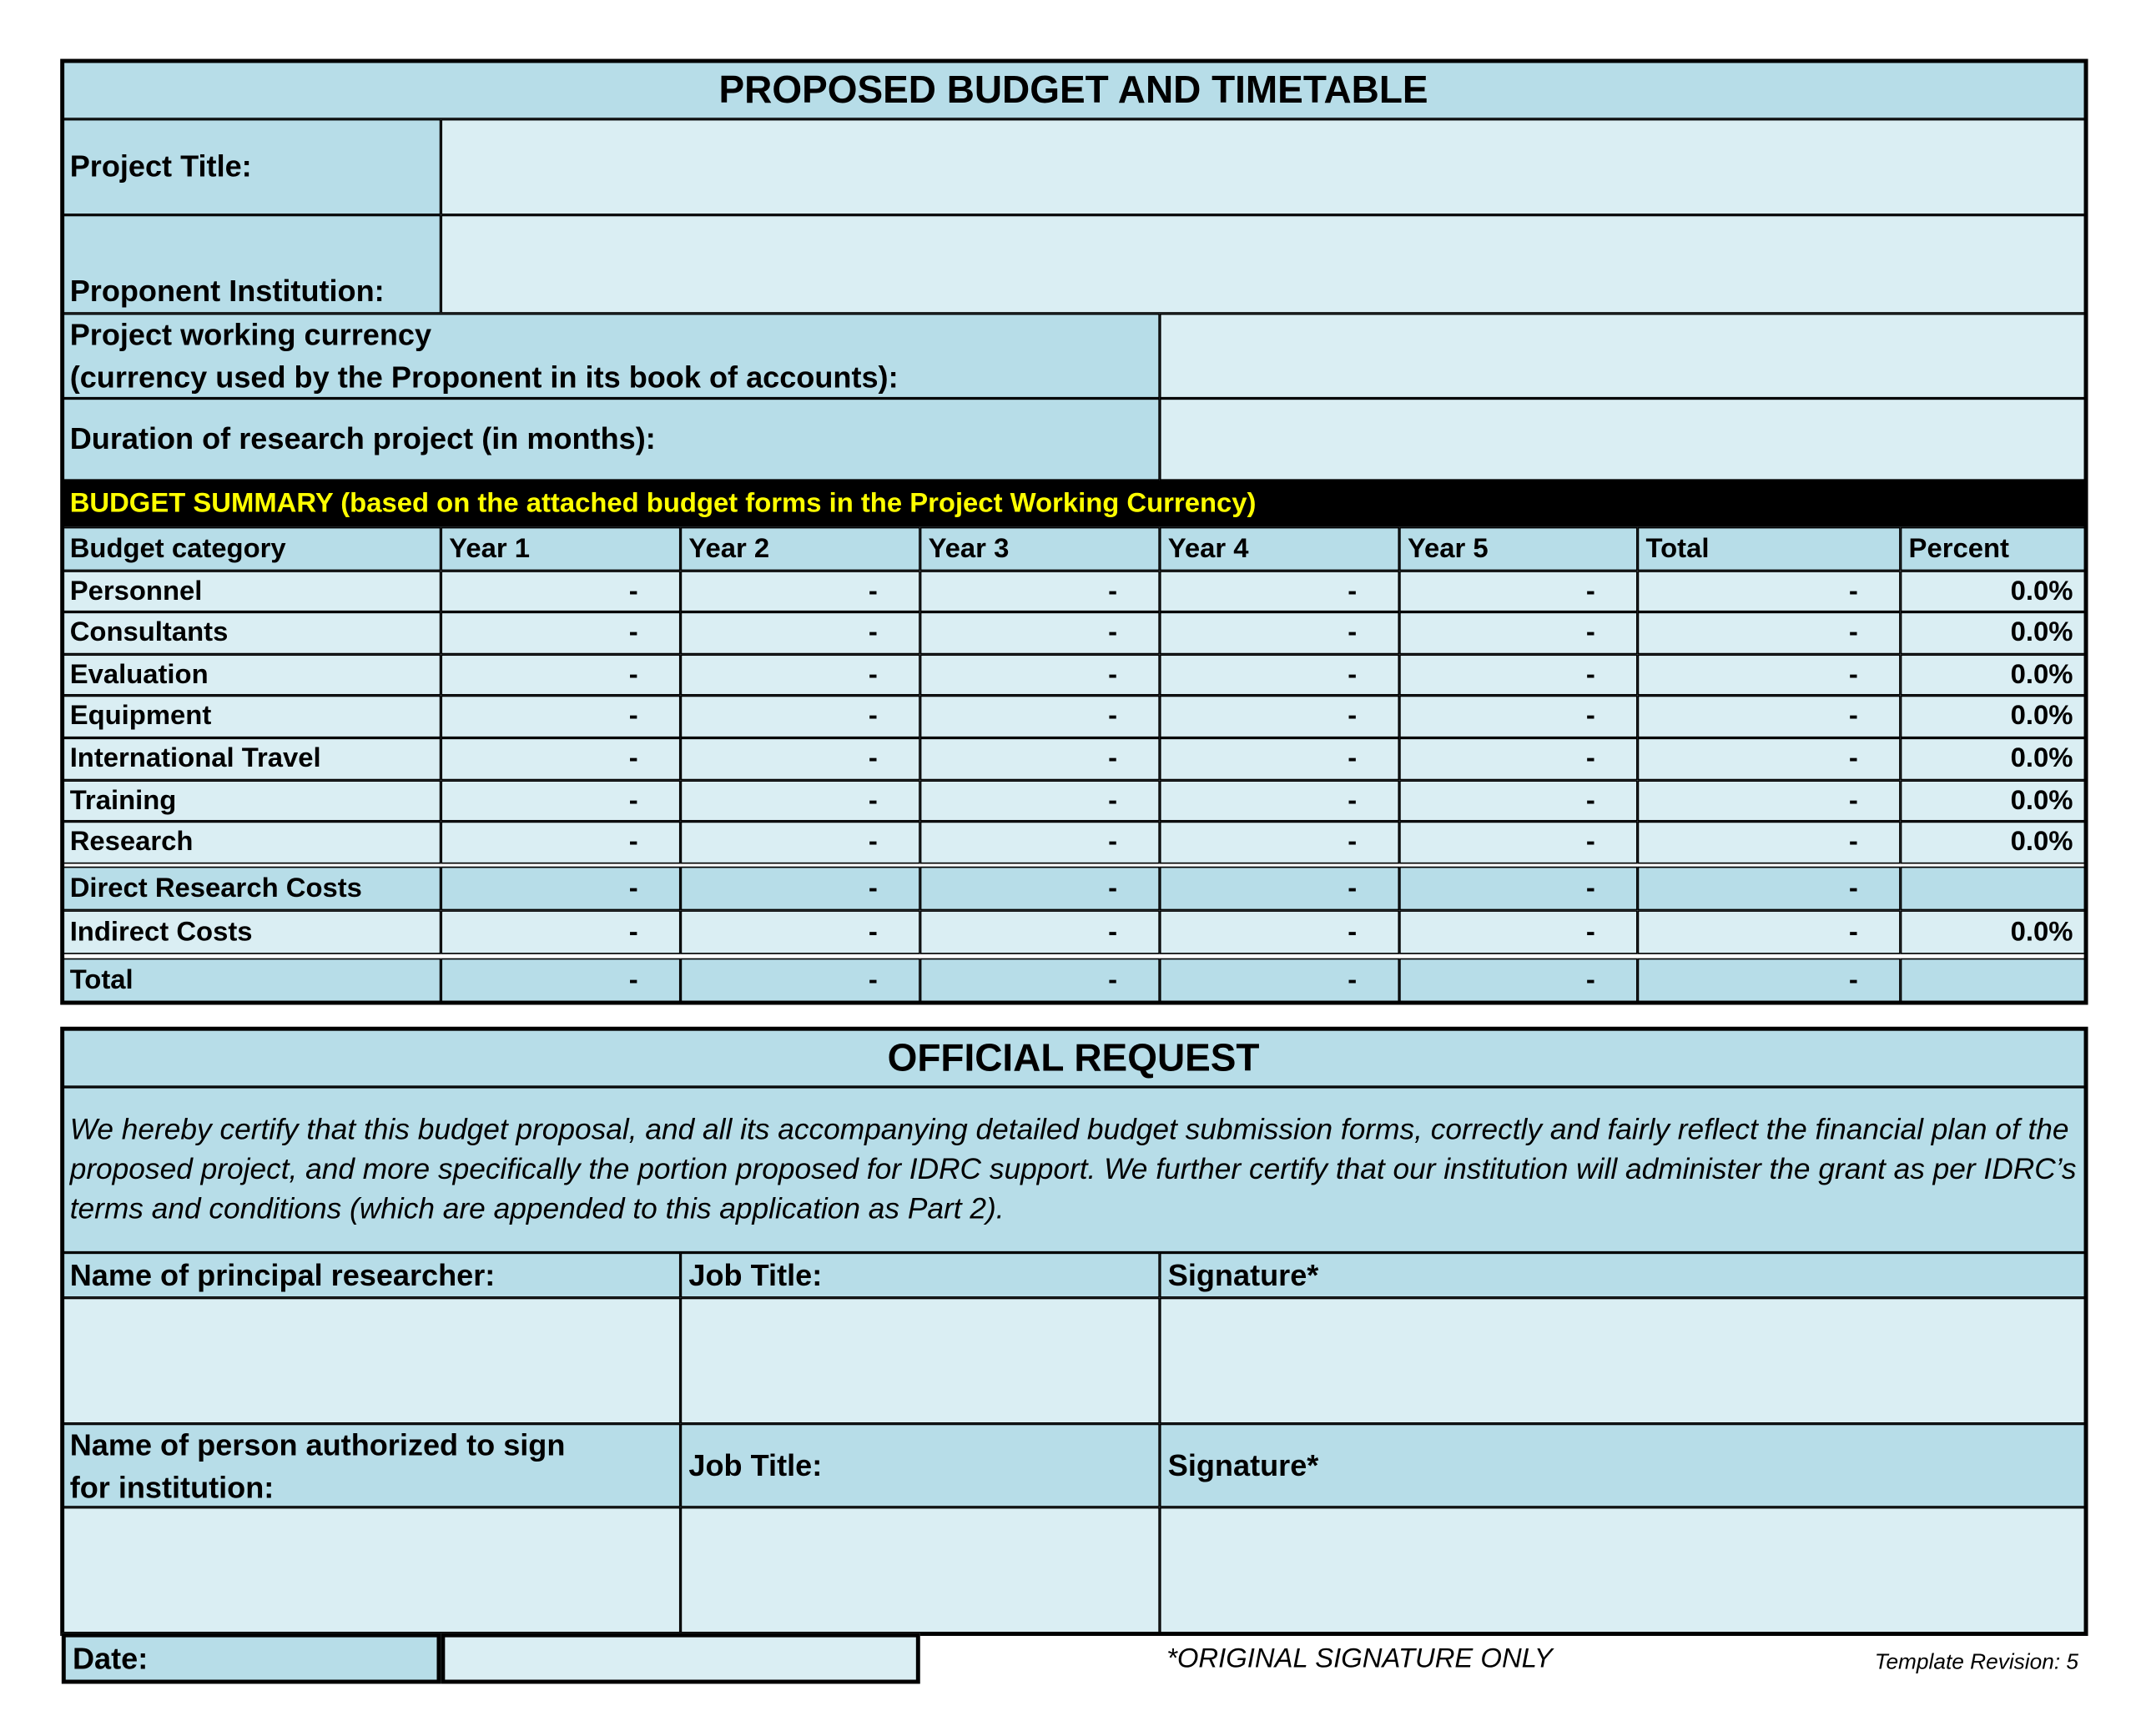 This screenshot has width=2136, height=1736. I want to click on duration-input, so click(1622, 439).